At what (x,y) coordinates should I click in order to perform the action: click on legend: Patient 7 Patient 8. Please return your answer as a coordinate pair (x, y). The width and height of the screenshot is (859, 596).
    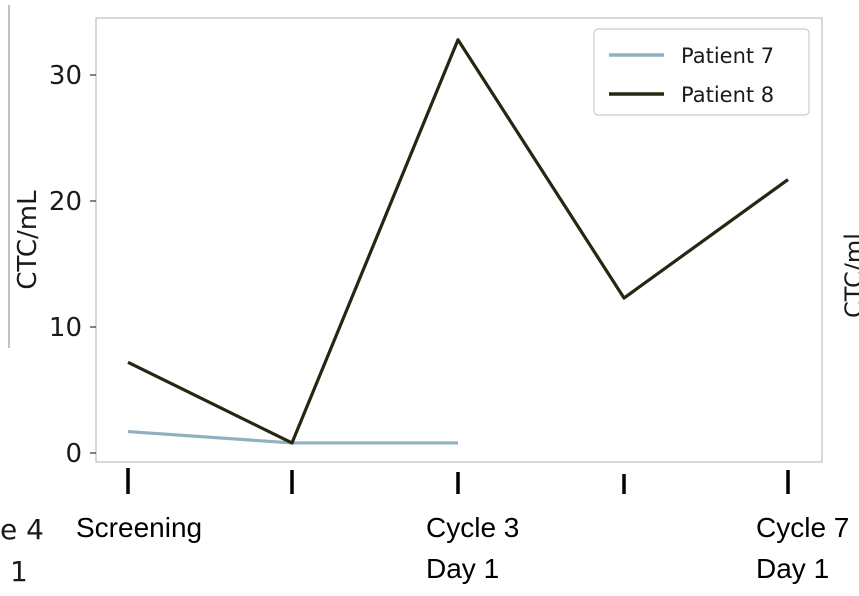
    Looking at the image, I should click on (701, 72).